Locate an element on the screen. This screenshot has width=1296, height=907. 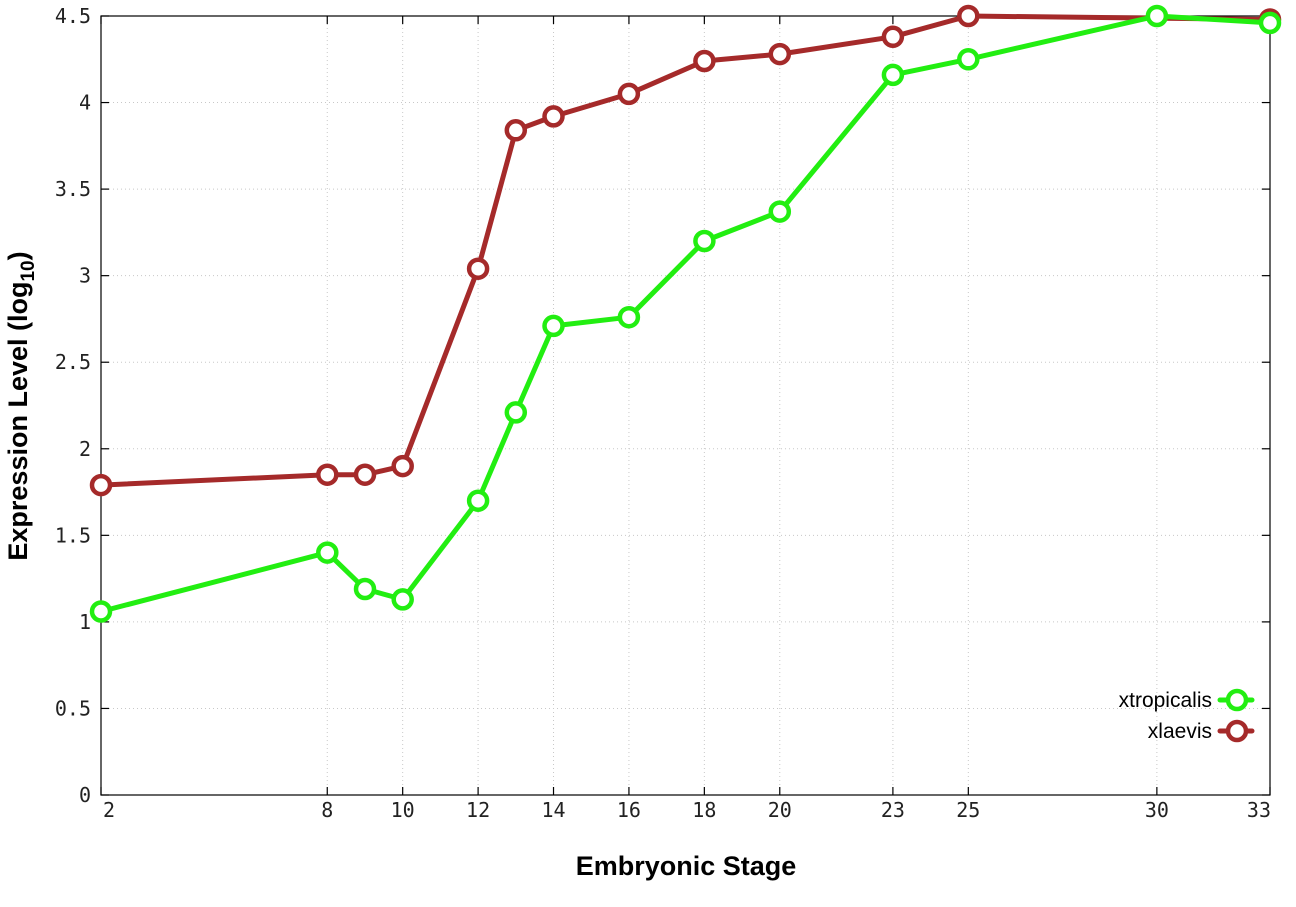
legend-label: xlaevis is located at coordinates (1180, 731).